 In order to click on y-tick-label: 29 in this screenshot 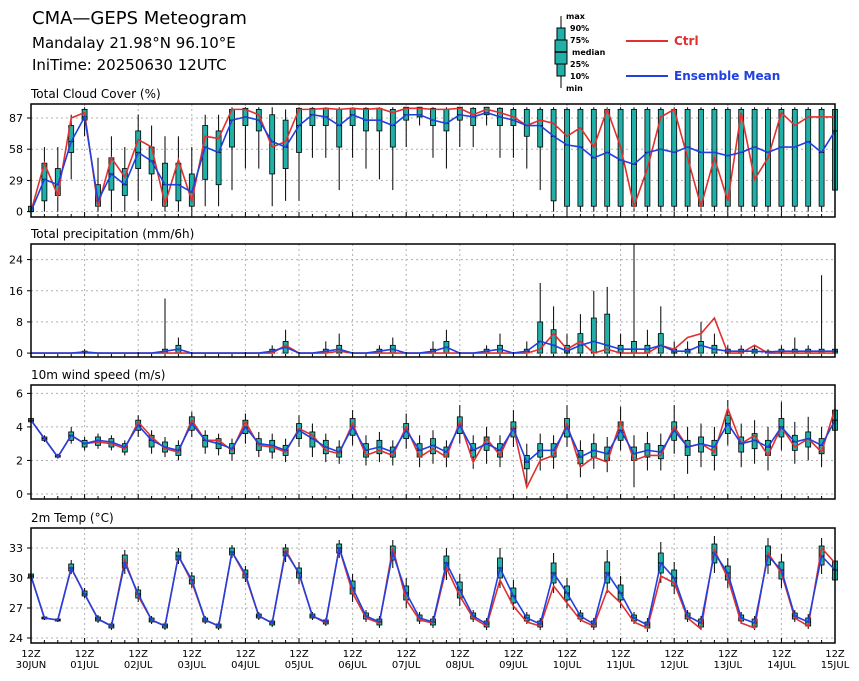, I will do `click(16, 180)`.